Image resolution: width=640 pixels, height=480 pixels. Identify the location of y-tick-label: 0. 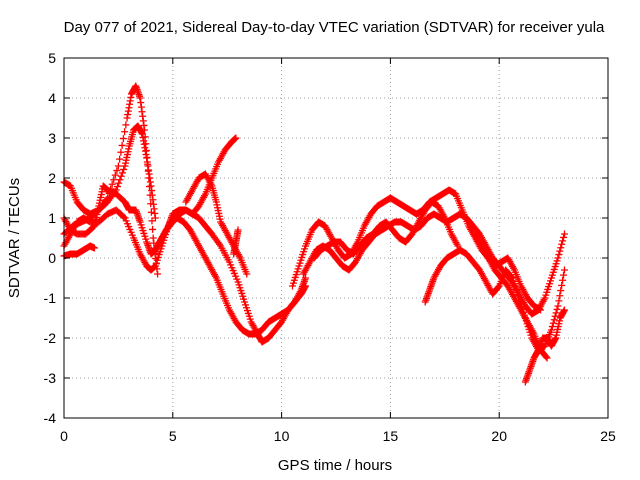
(52, 258).